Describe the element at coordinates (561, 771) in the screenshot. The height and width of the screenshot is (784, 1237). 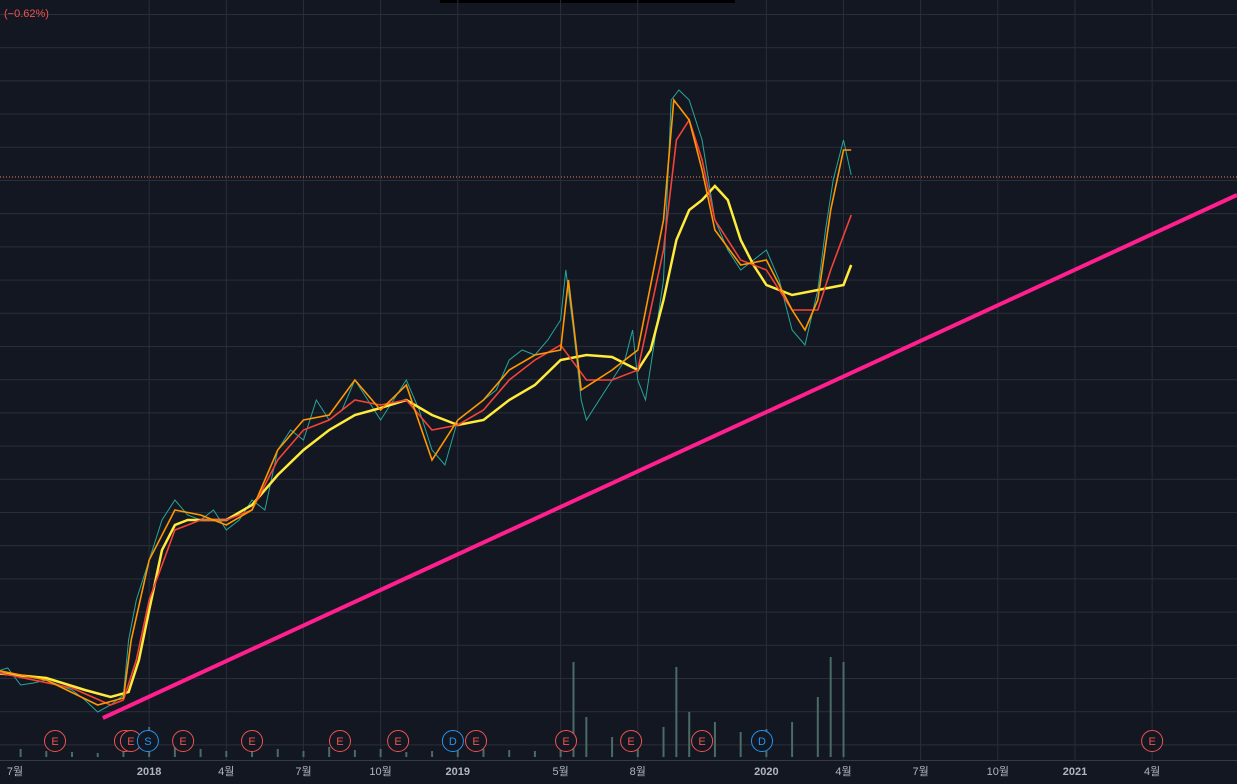
I see `x-tick-label: 5월` at that location.